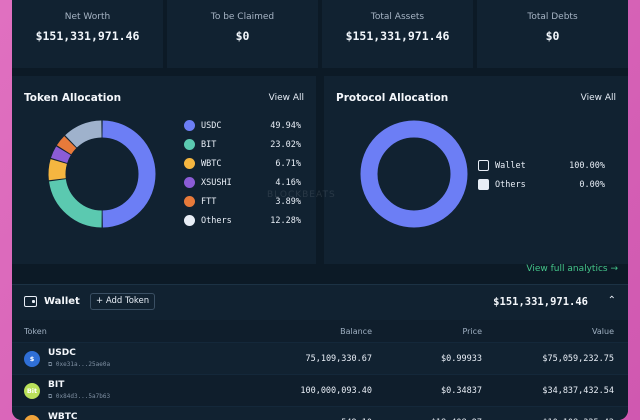 The height and width of the screenshot is (420, 640). Describe the element at coordinates (301, 195) in the screenshot. I see `watermark: BLOCKBEATS` at that location.